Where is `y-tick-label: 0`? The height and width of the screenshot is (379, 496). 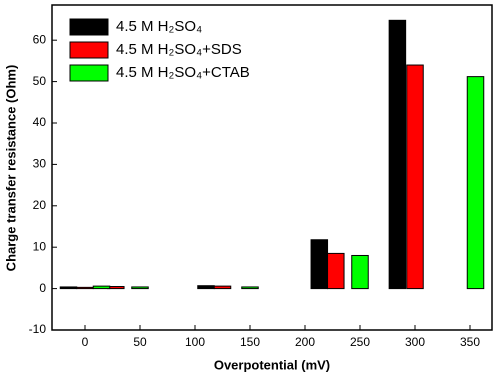 y-tick-label: 0 is located at coordinates (42, 288).